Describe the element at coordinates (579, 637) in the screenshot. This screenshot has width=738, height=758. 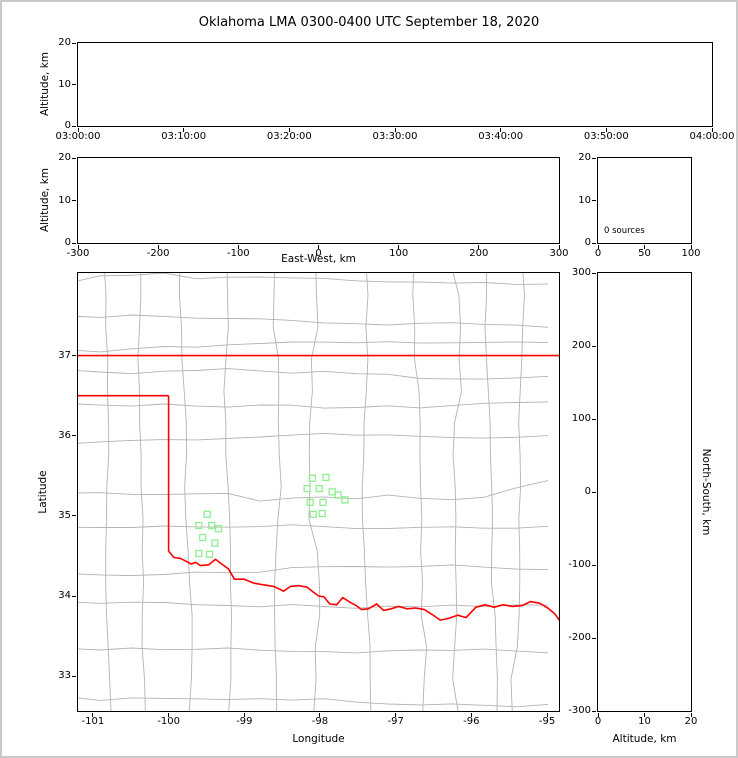
I see `y-tick-label: -200` at that location.